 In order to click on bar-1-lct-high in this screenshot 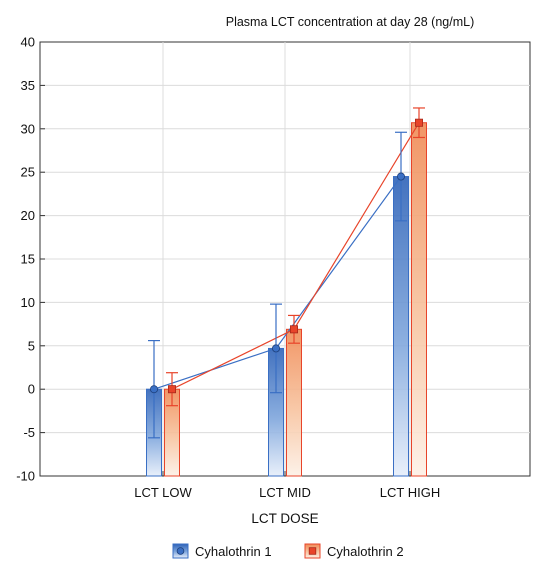, I will do `click(401, 326)`.